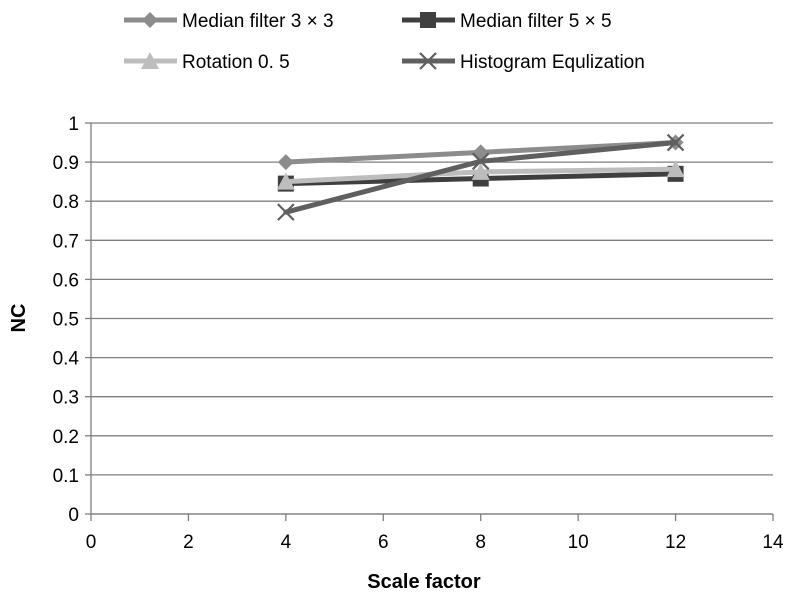 Image resolution: width=788 pixels, height=601 pixels. I want to click on x-tick-label: 14, so click(773, 542).